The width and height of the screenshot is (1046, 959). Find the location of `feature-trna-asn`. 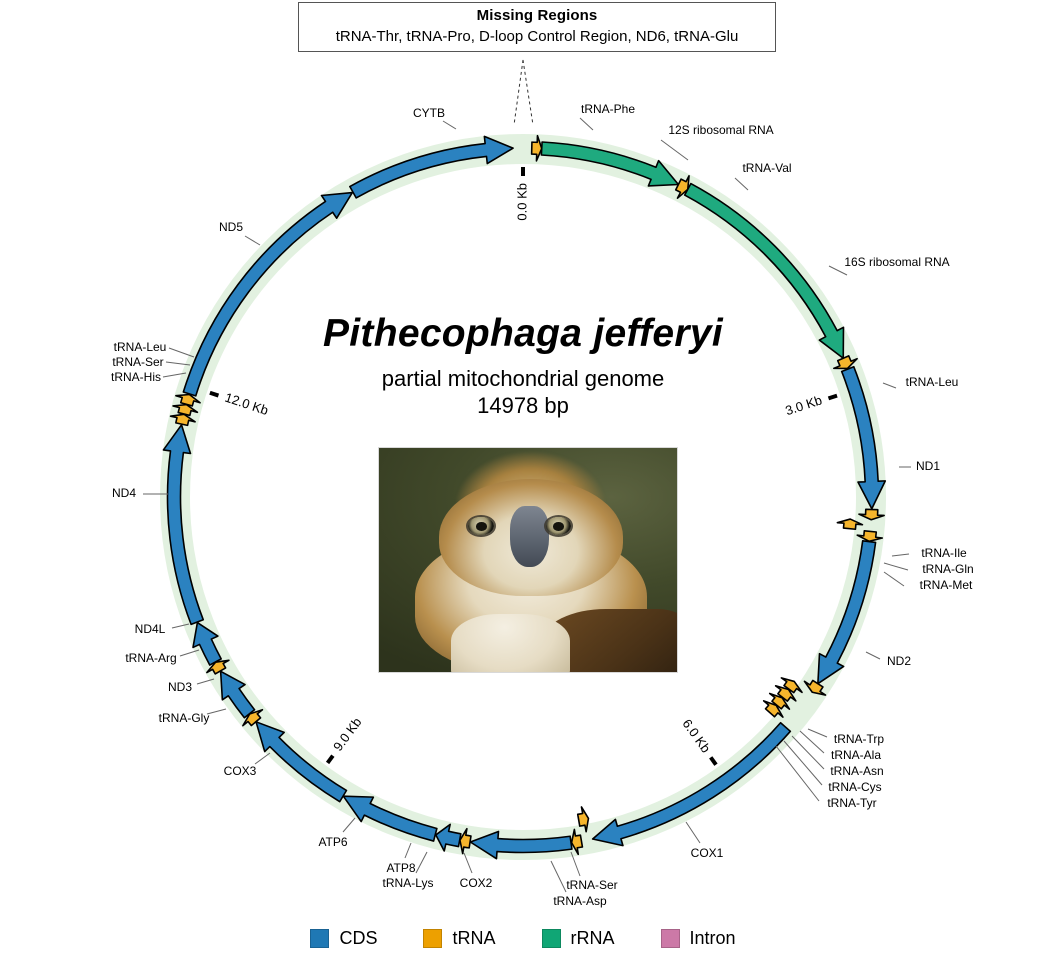

feature-trna-asn is located at coordinates (785, 693).